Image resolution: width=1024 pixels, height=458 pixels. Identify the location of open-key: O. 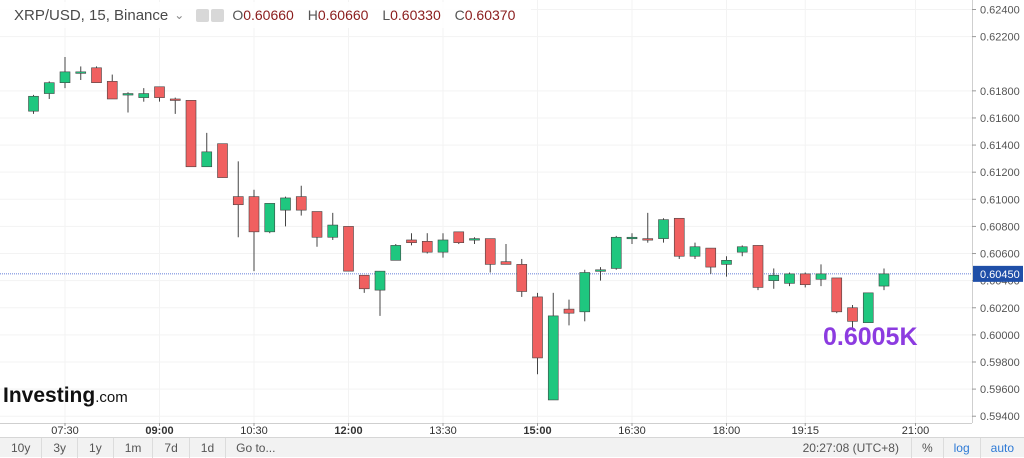
(238, 15).